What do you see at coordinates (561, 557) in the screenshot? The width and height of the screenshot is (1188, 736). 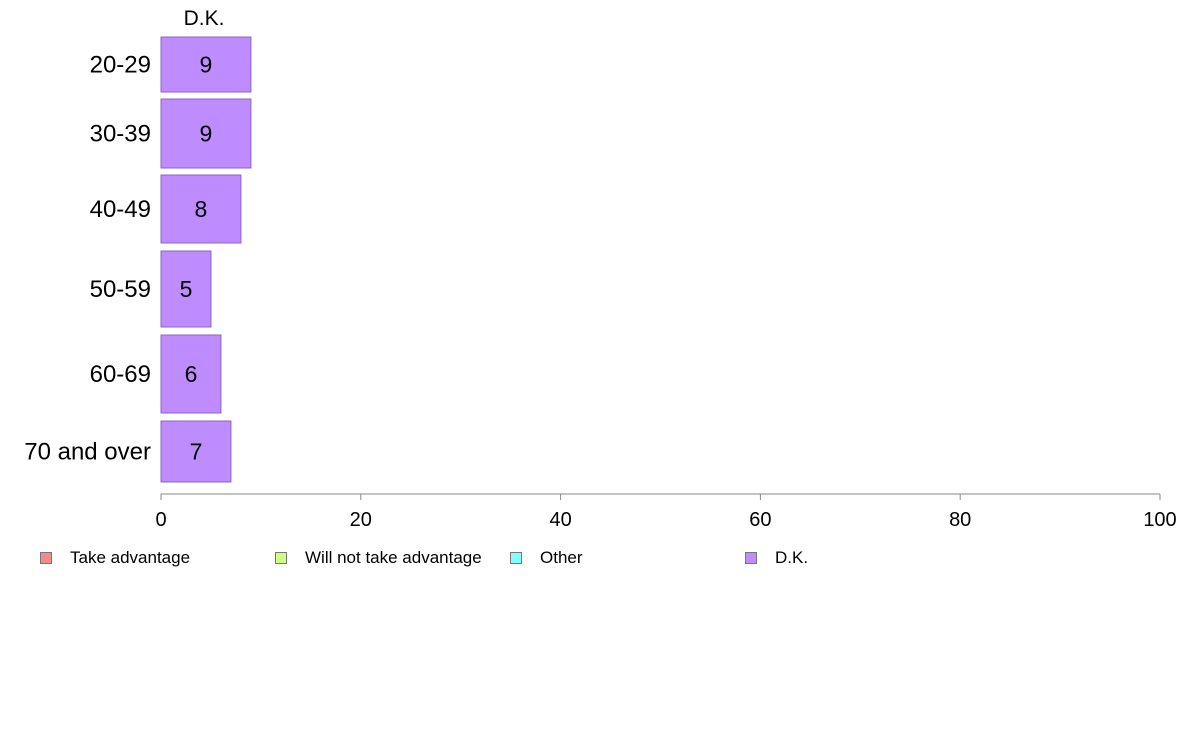 I see `legend-label: Other` at bounding box center [561, 557].